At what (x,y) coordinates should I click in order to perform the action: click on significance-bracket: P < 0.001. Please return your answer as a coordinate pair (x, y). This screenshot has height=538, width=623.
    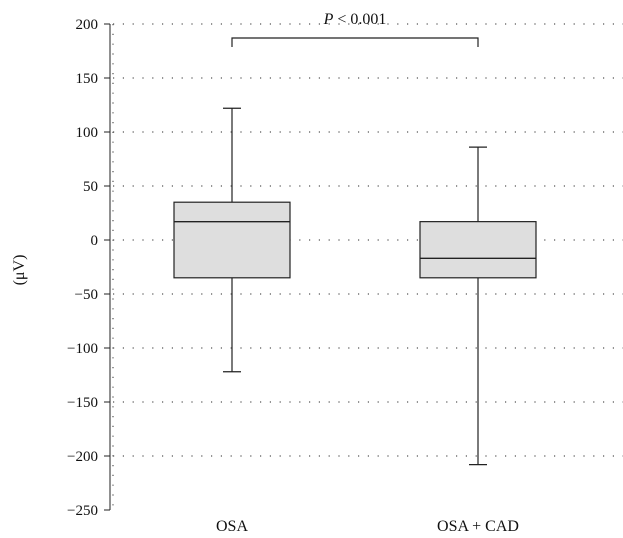
    Looking at the image, I should click on (355, 29).